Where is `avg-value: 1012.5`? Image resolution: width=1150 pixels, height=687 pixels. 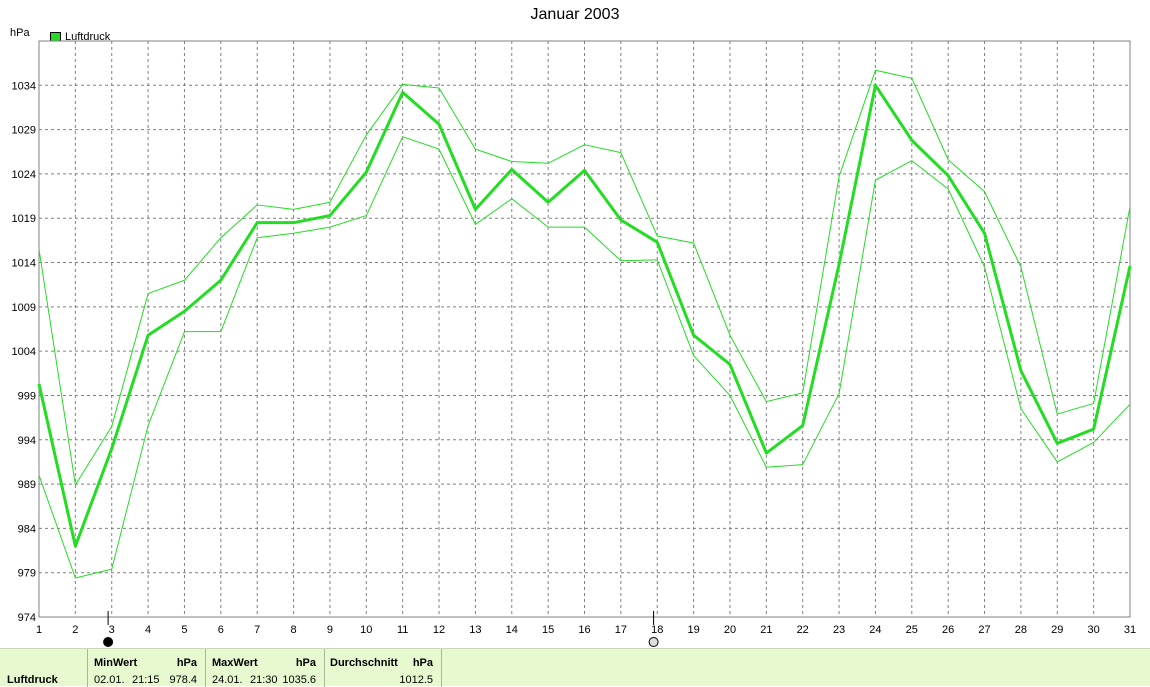
avg-value: 1012.5 is located at coordinates (416, 680).